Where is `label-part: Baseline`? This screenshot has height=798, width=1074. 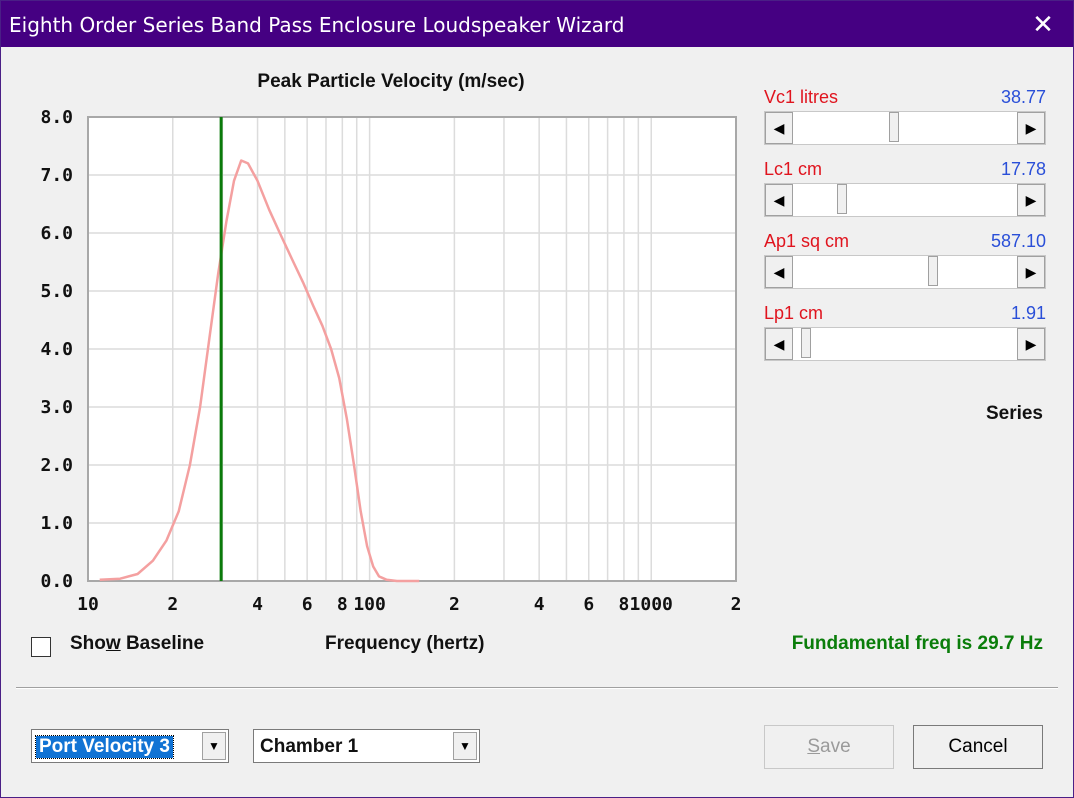
label-part: Baseline is located at coordinates (162, 643).